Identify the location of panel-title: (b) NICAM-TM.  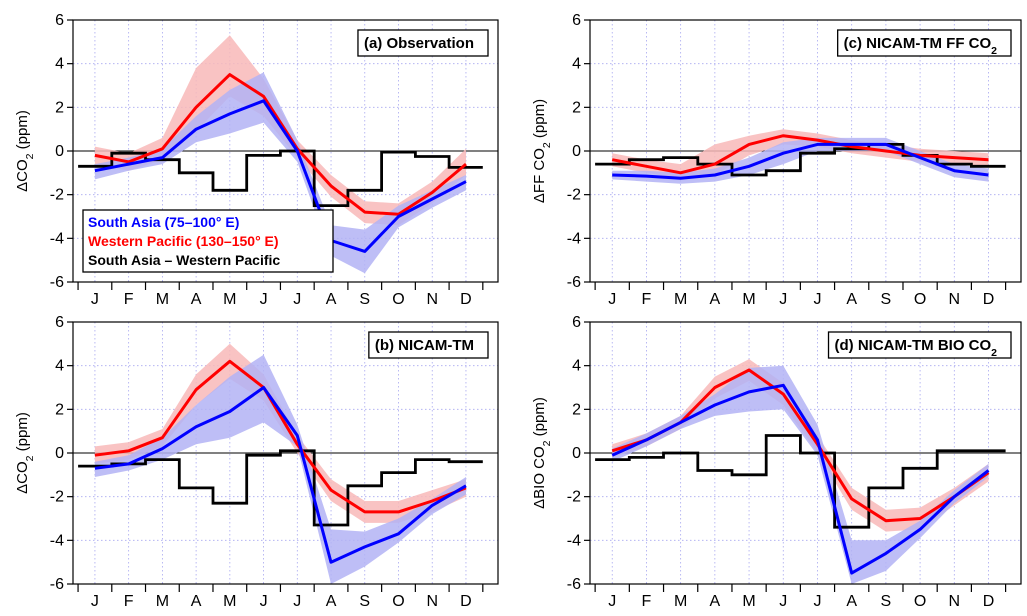
(424, 345).